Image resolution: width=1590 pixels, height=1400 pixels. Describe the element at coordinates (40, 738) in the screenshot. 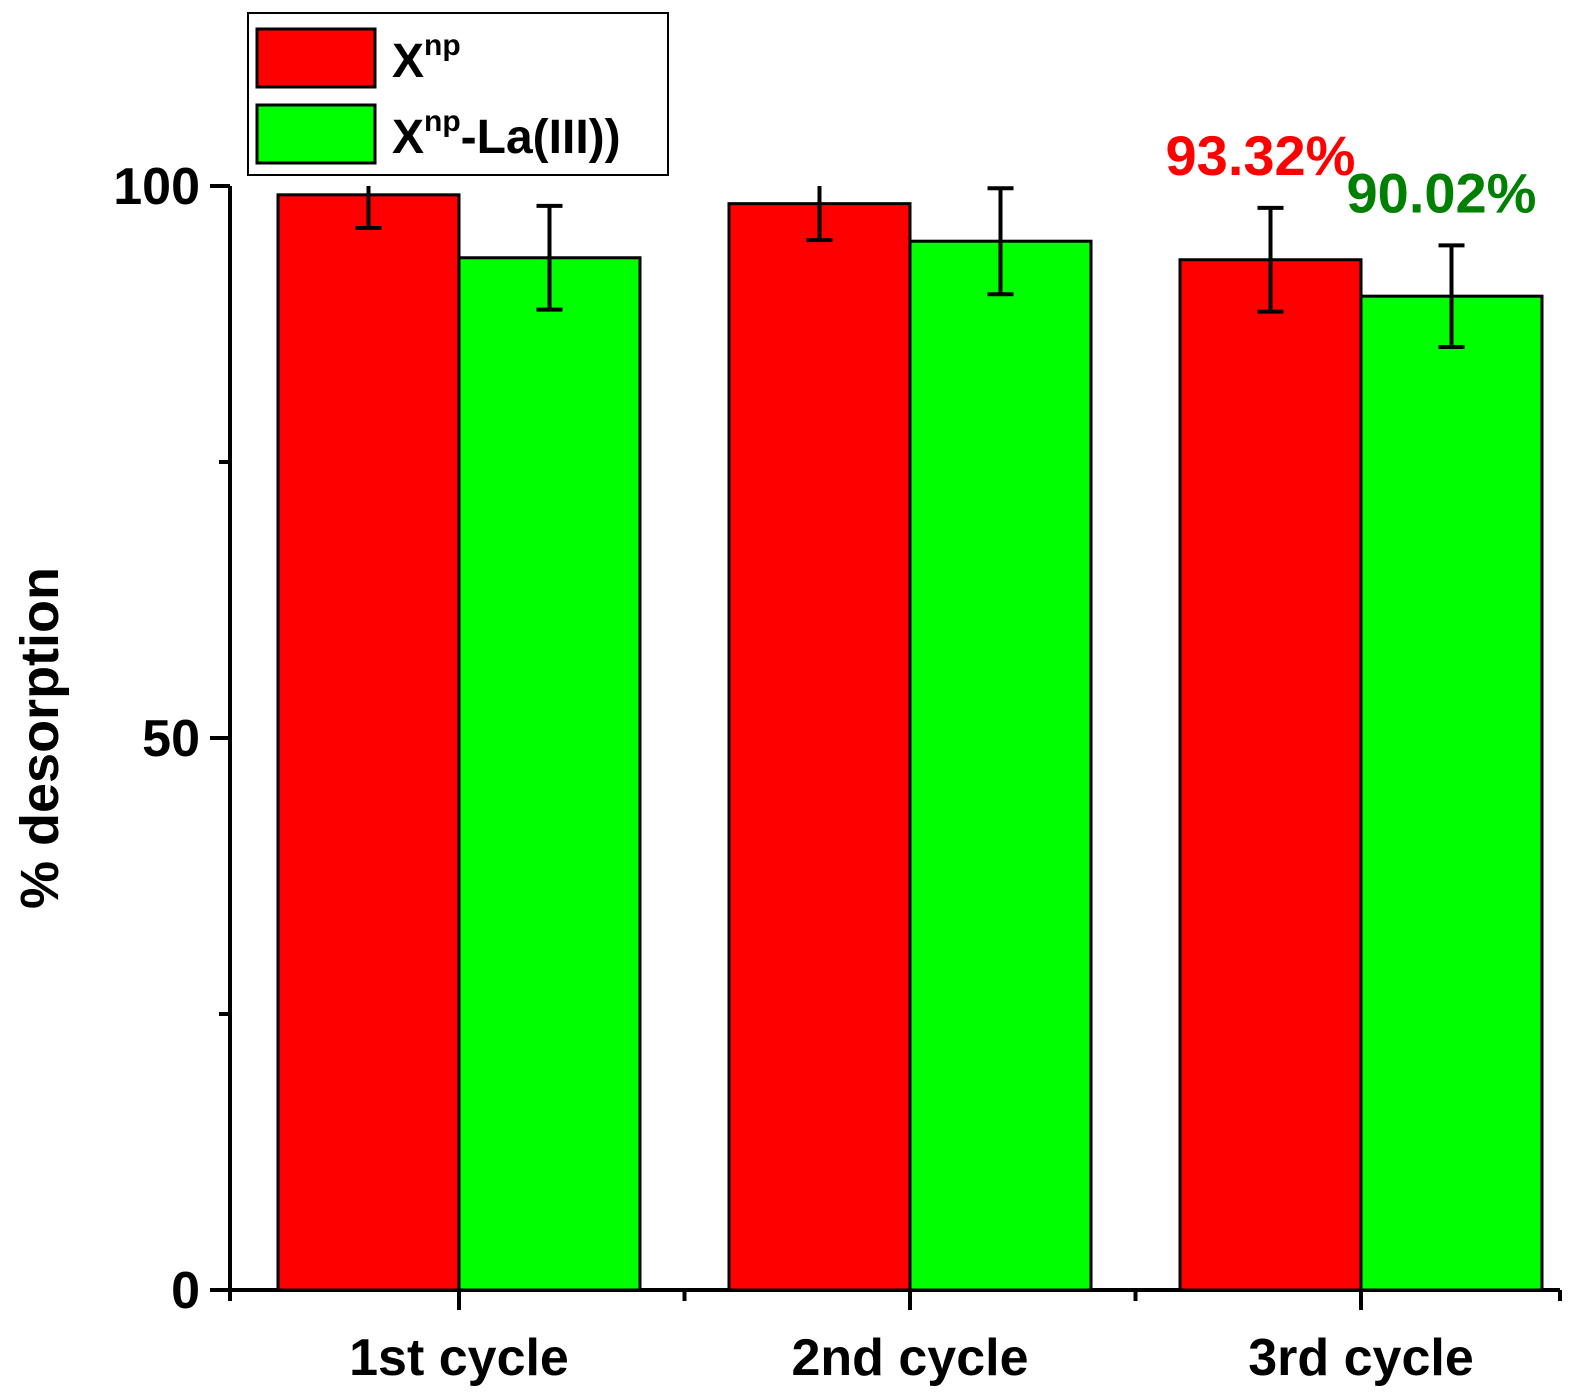

I see `y-axis-title: % desorption` at that location.